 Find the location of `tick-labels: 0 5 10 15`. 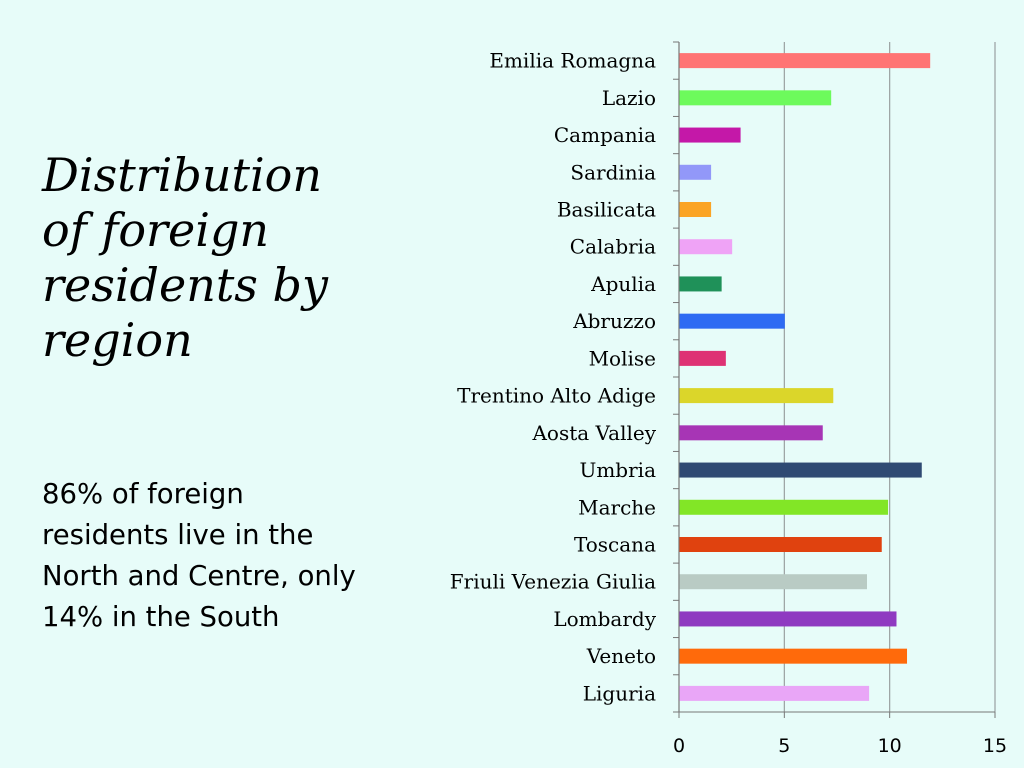

tick-labels: 0 5 10 15 is located at coordinates (840, 746).